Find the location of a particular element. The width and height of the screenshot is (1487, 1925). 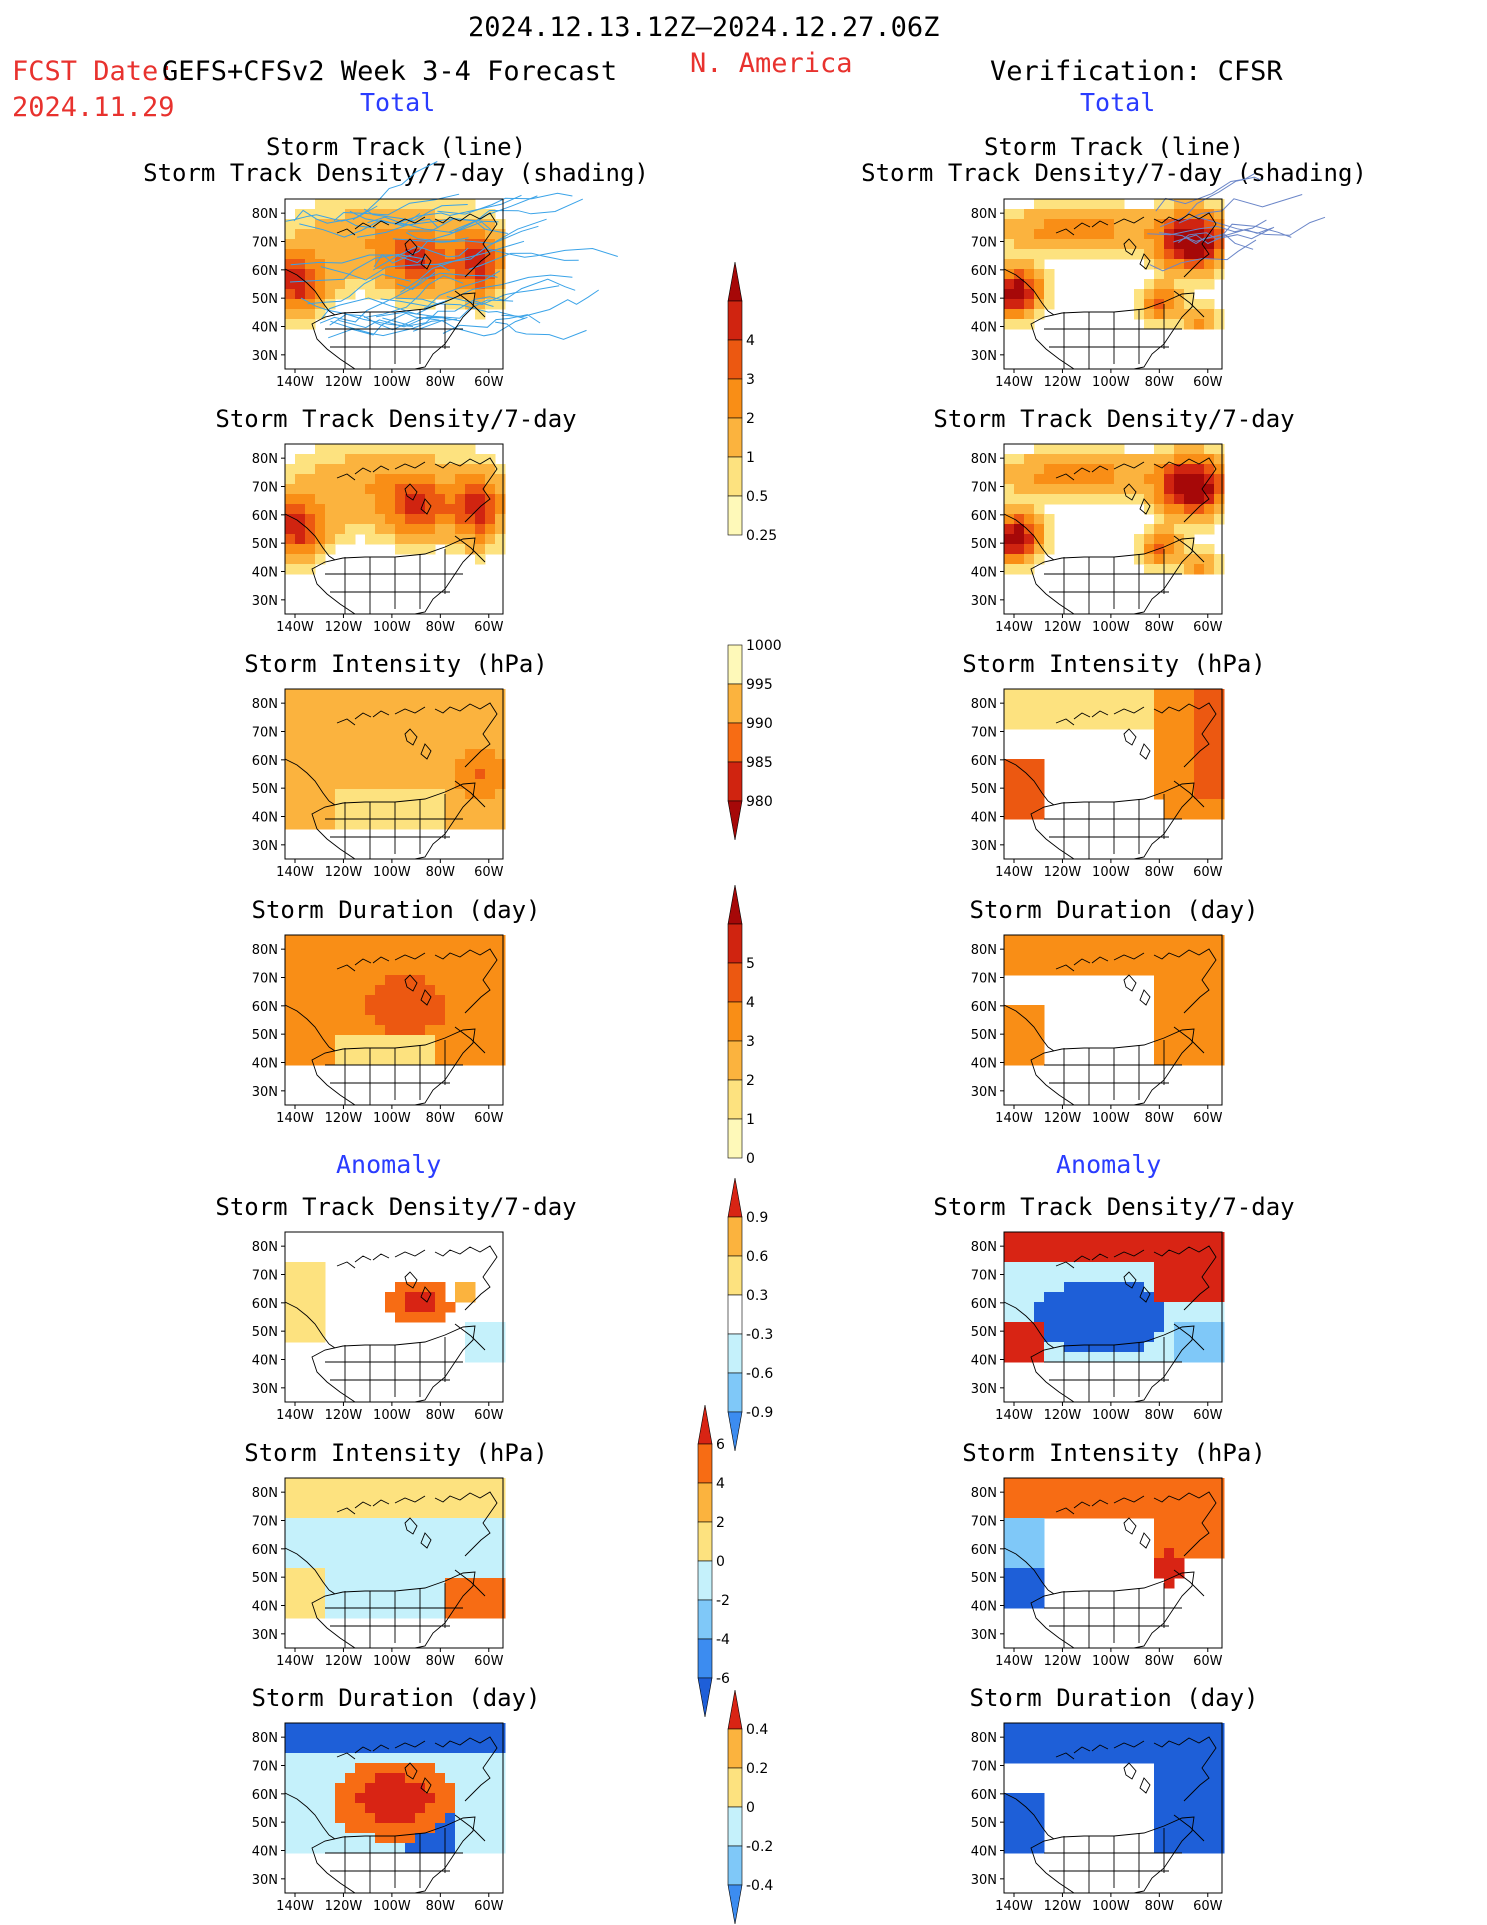

lon-tick-label: 140W is located at coordinates (1014, 872).